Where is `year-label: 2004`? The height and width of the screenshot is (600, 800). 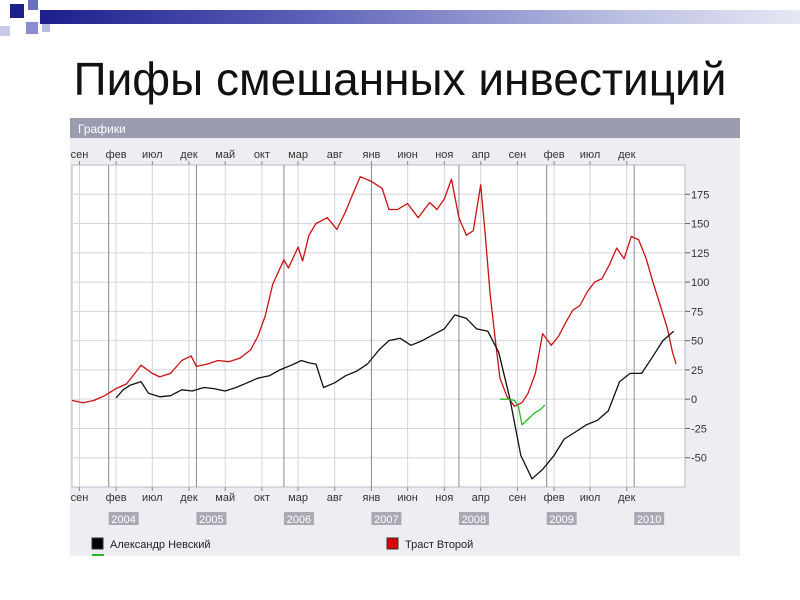 year-label: 2004 is located at coordinates (123, 520).